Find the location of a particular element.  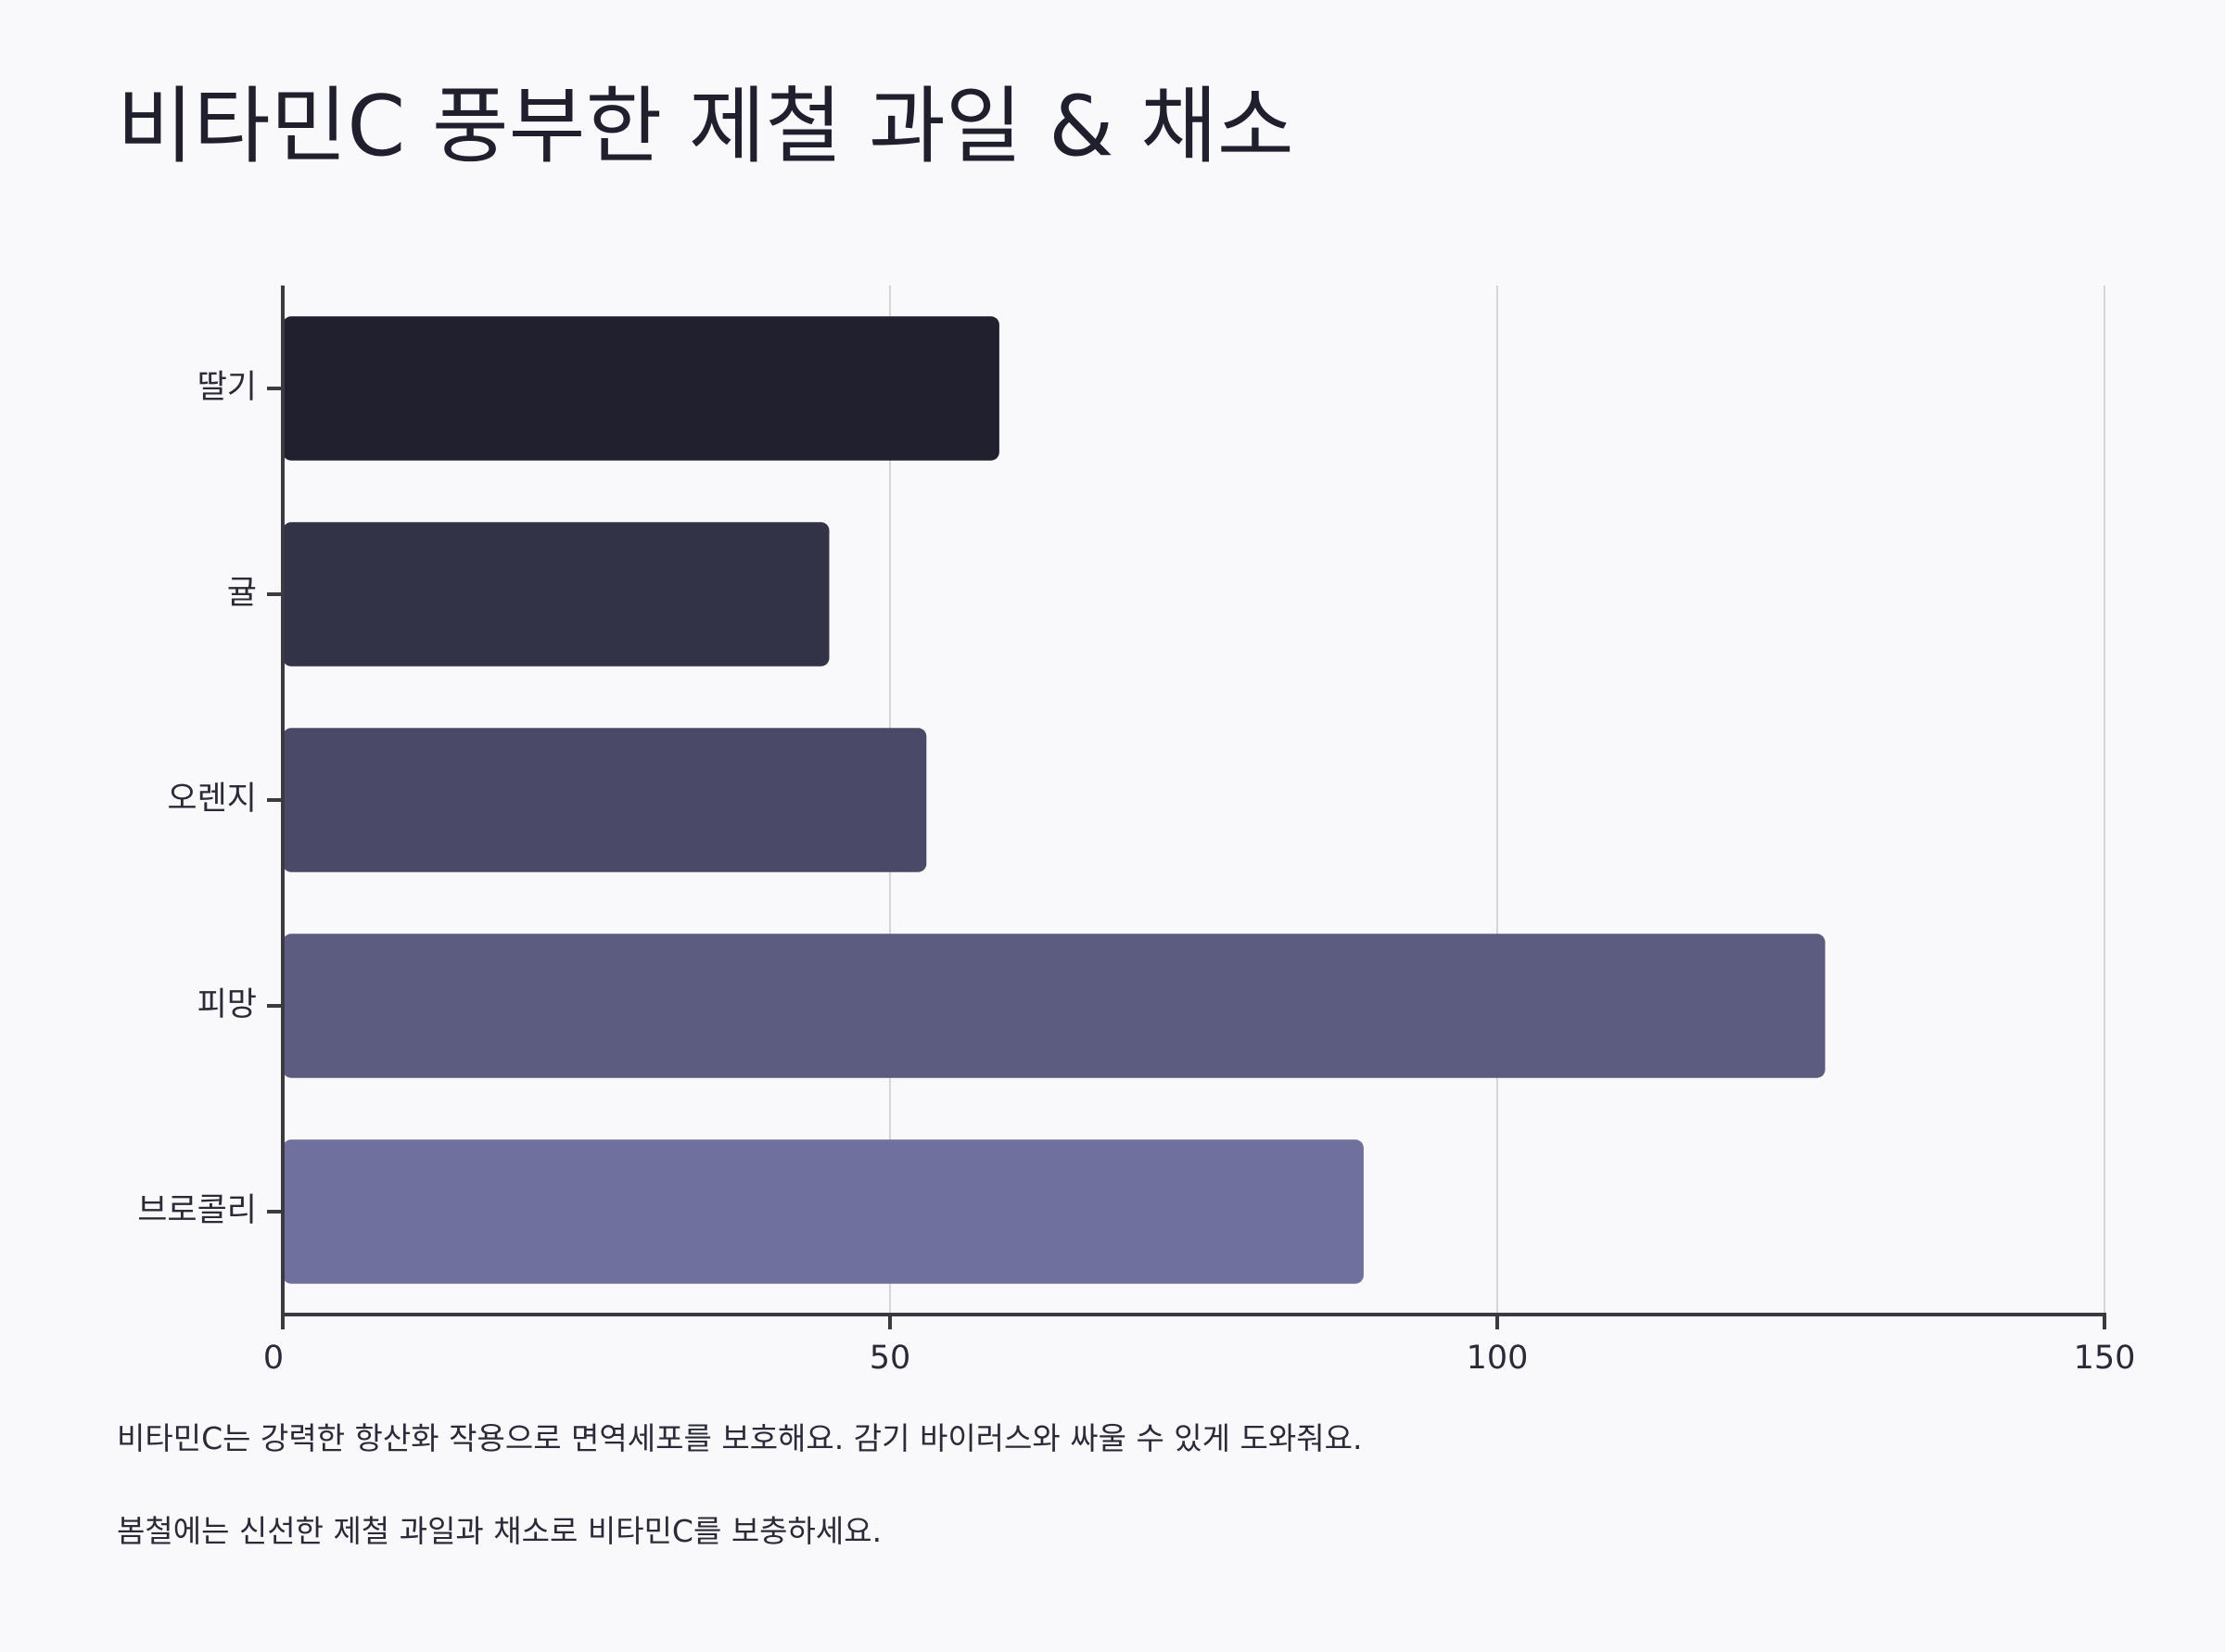

note-2: 봄철에는 신선한 제철 과일과 채소로 비타민C를 보충하세요. is located at coordinates (500, 1530).